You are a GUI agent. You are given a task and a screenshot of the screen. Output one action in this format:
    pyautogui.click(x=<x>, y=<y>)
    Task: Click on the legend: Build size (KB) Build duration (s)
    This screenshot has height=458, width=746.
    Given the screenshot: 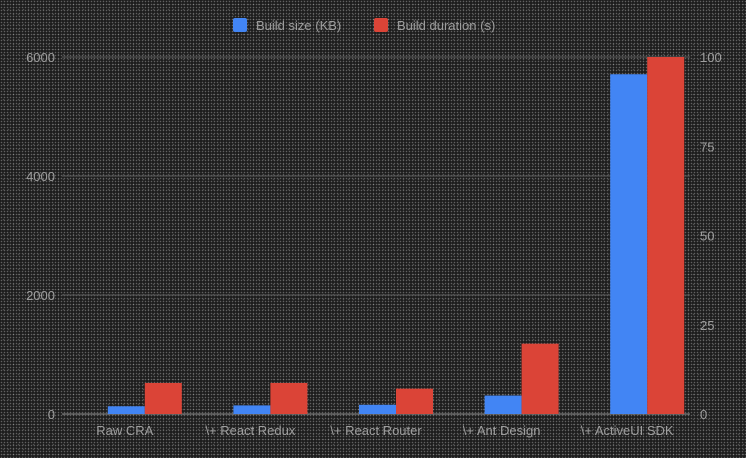 What is the action you would take?
    pyautogui.click(x=364, y=25)
    